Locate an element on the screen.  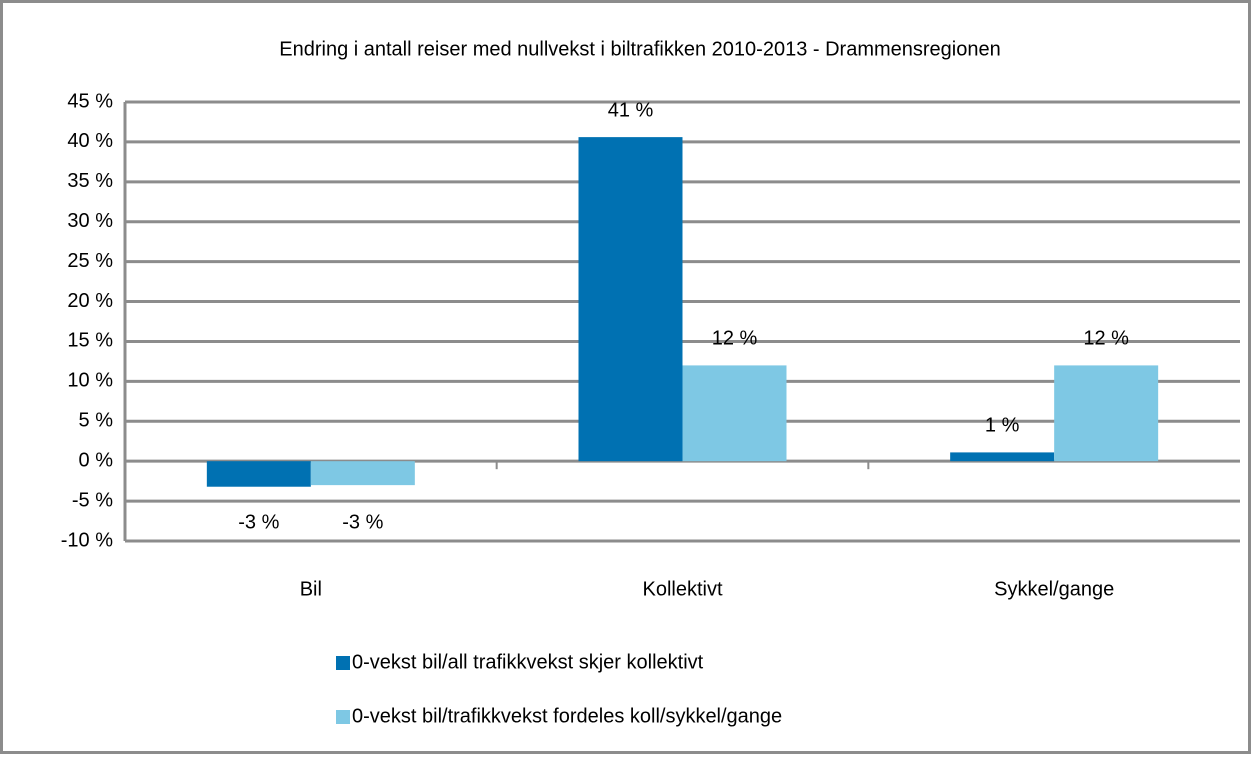
y-tick-label: 5 % is located at coordinates (96, 421).